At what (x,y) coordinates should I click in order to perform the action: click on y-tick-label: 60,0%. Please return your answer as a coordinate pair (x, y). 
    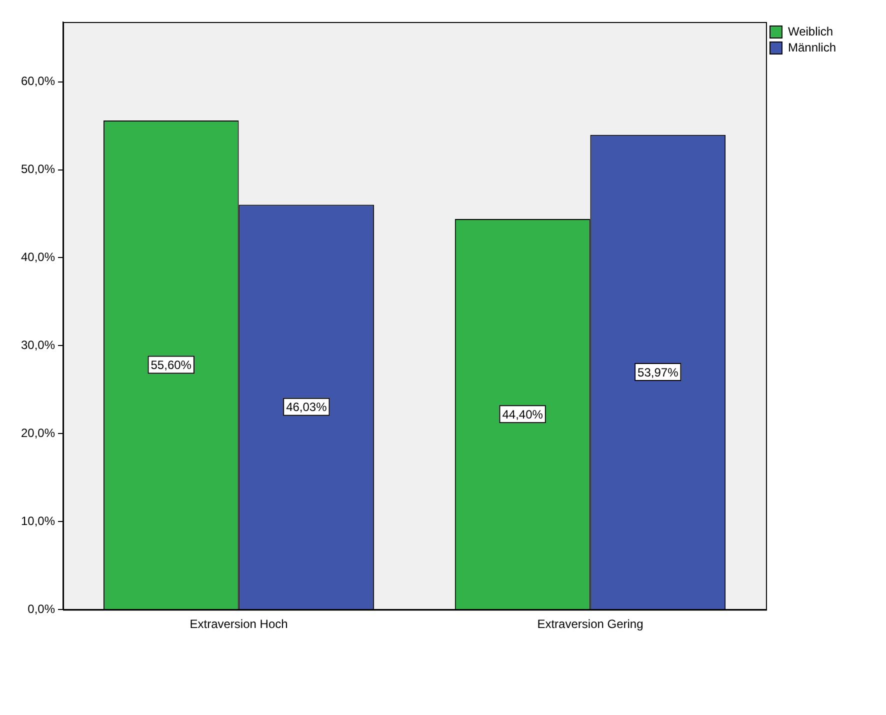
    Looking at the image, I should click on (38, 81).